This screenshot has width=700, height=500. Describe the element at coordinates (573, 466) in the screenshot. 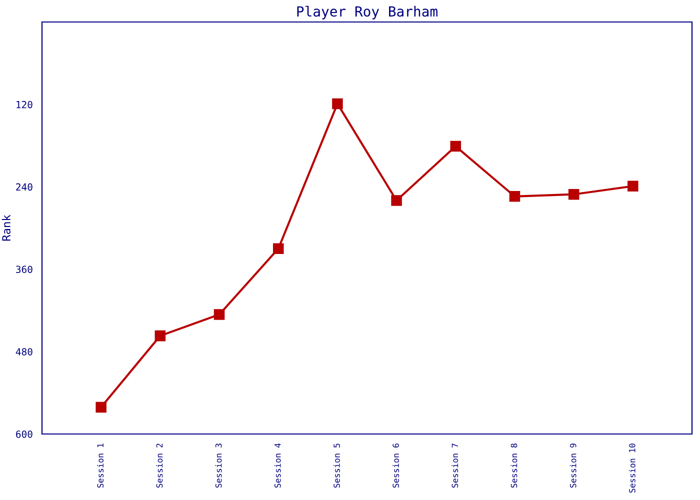

I see `x-tick-label: Session 9` at that location.